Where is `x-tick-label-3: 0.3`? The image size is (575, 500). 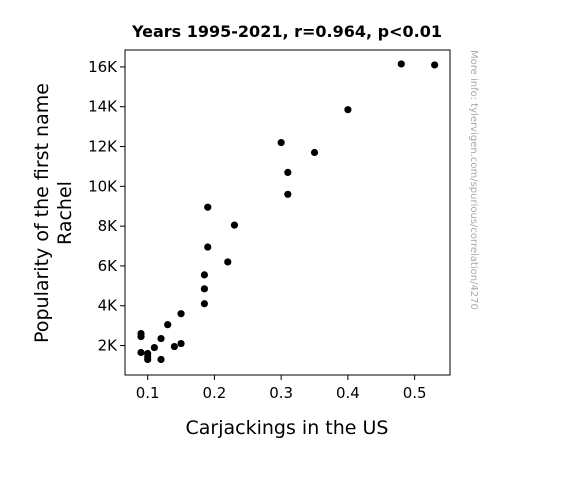 x-tick-label-3: 0.3 is located at coordinates (281, 393).